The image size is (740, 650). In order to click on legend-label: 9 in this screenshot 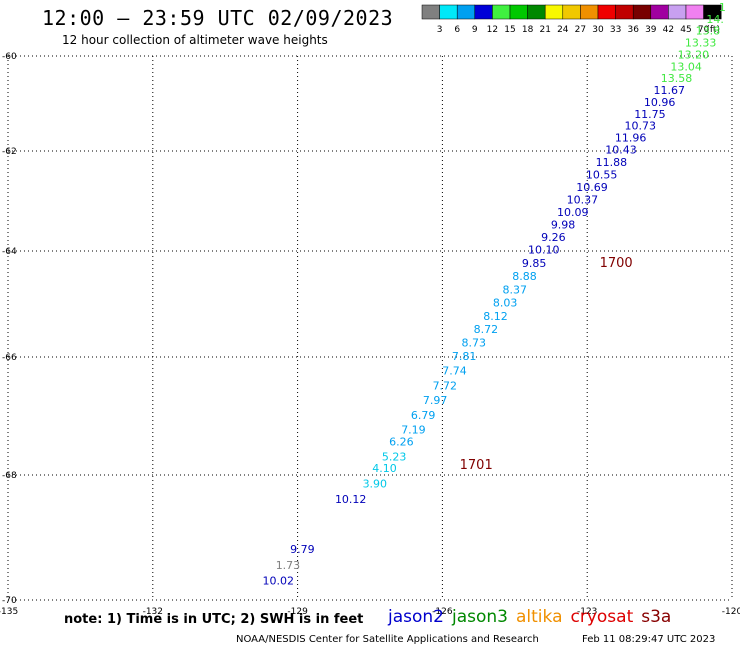, I will do `click(475, 30)`.